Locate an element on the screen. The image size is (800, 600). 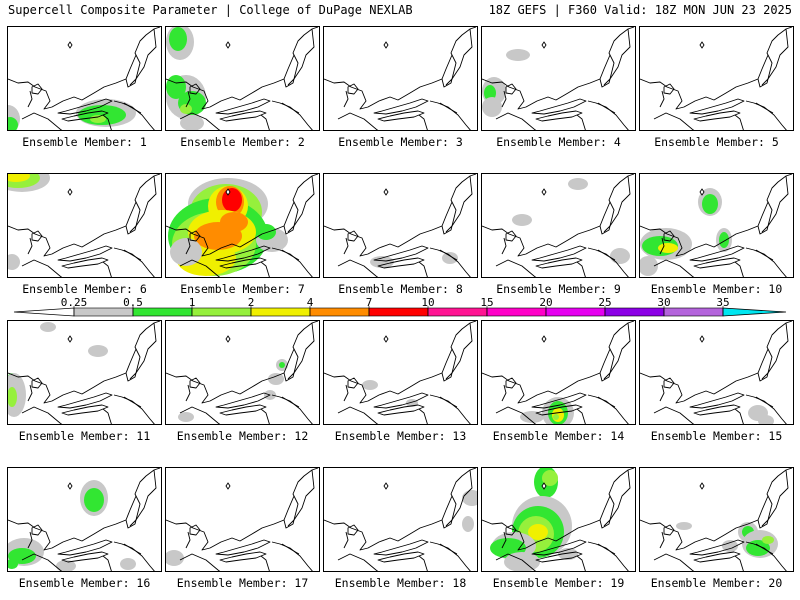
colorbar-tick-label: 25 is located at coordinates (604, 302).